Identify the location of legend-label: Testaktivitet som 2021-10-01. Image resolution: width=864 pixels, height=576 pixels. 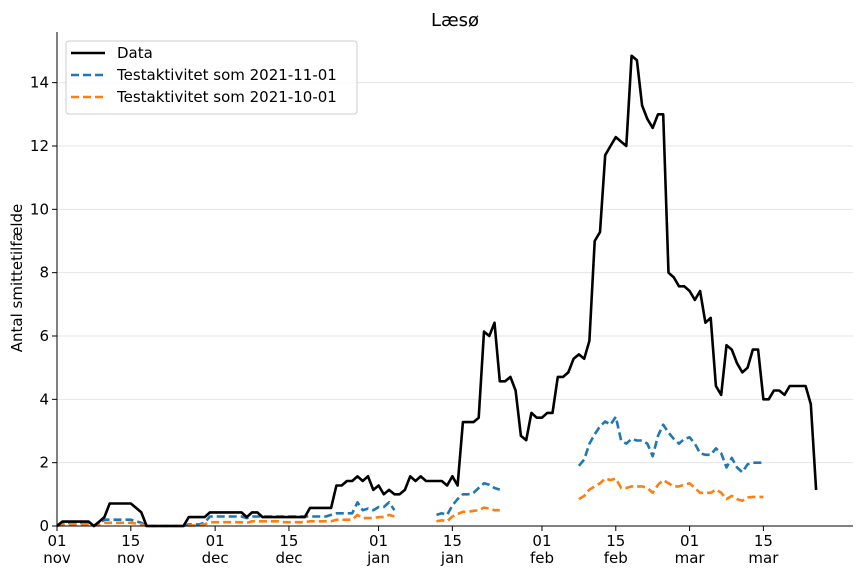
(226, 97).